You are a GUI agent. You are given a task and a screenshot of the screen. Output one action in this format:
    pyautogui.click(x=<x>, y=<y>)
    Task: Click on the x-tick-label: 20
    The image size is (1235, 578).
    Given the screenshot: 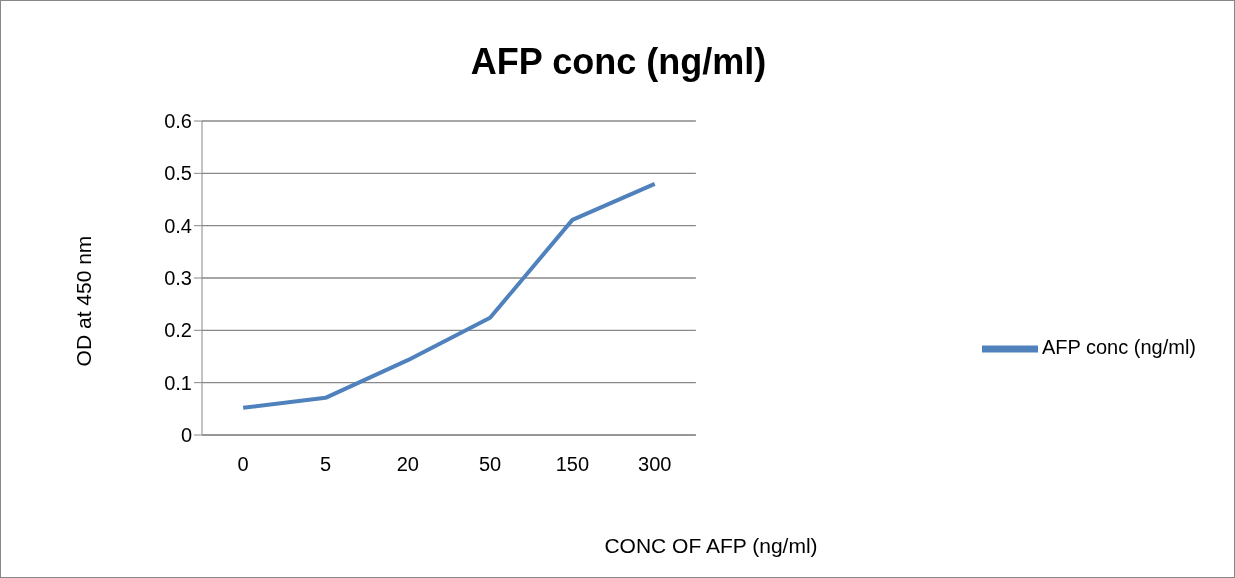 What is the action you would take?
    pyautogui.click(x=407, y=464)
    